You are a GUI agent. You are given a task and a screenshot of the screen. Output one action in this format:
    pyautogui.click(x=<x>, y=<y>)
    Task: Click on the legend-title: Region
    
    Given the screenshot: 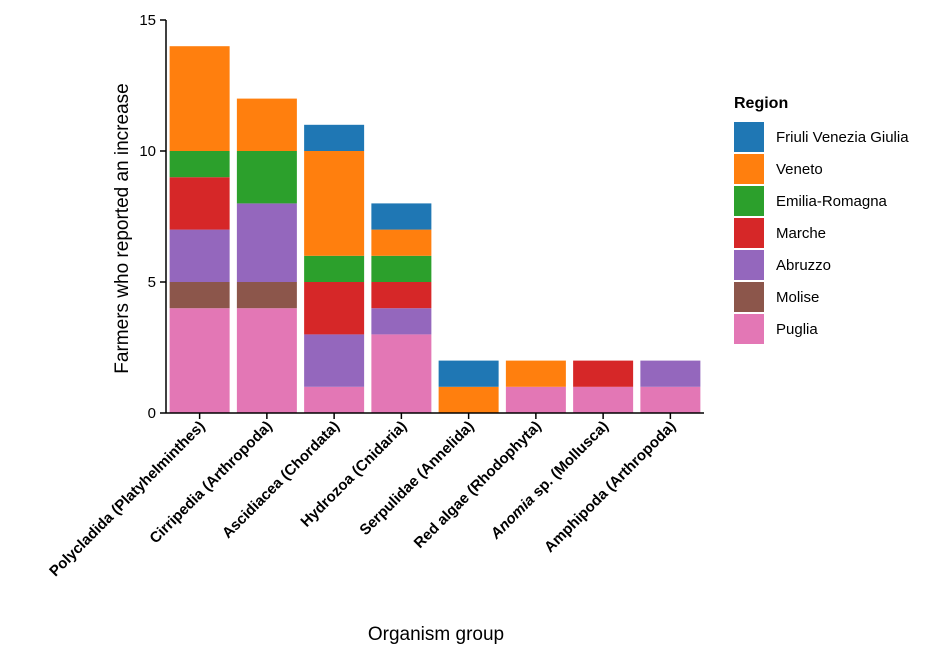 What is the action you would take?
    pyautogui.click(x=761, y=103)
    